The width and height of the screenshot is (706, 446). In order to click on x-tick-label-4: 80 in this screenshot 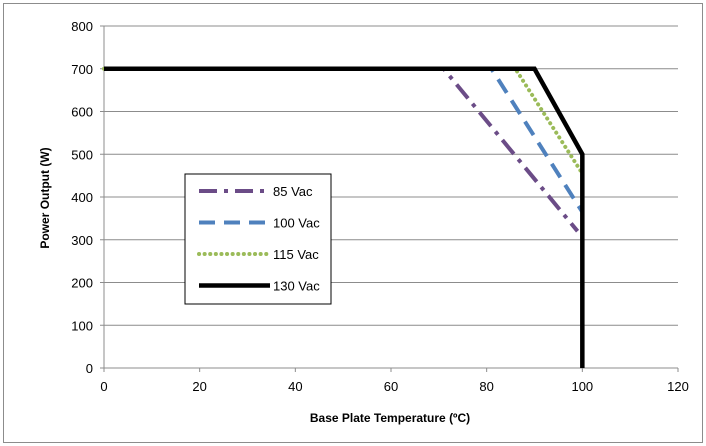, I will do `click(486, 386)`.